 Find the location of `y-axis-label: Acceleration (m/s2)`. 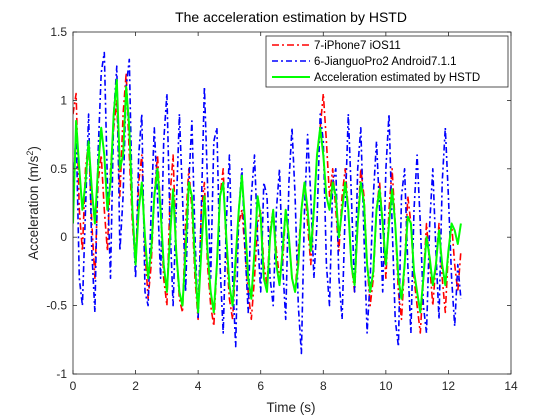

y-axis-label: Acceleration (m/s2) is located at coordinates (33, 203).